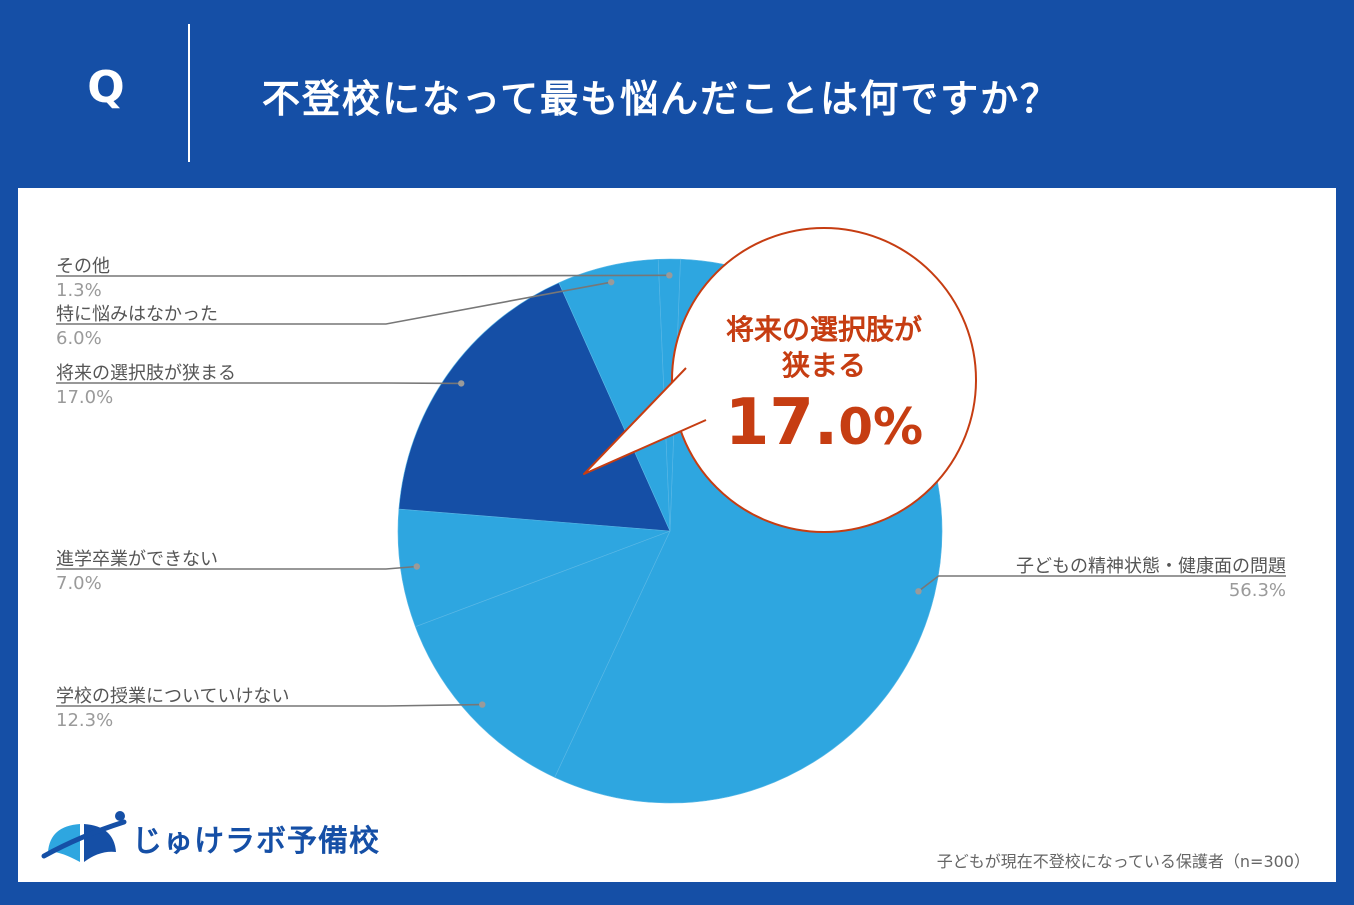 The width and height of the screenshot is (1354, 905). What do you see at coordinates (698, 394) in the screenshot?
I see `callout-tail-join` at bounding box center [698, 394].